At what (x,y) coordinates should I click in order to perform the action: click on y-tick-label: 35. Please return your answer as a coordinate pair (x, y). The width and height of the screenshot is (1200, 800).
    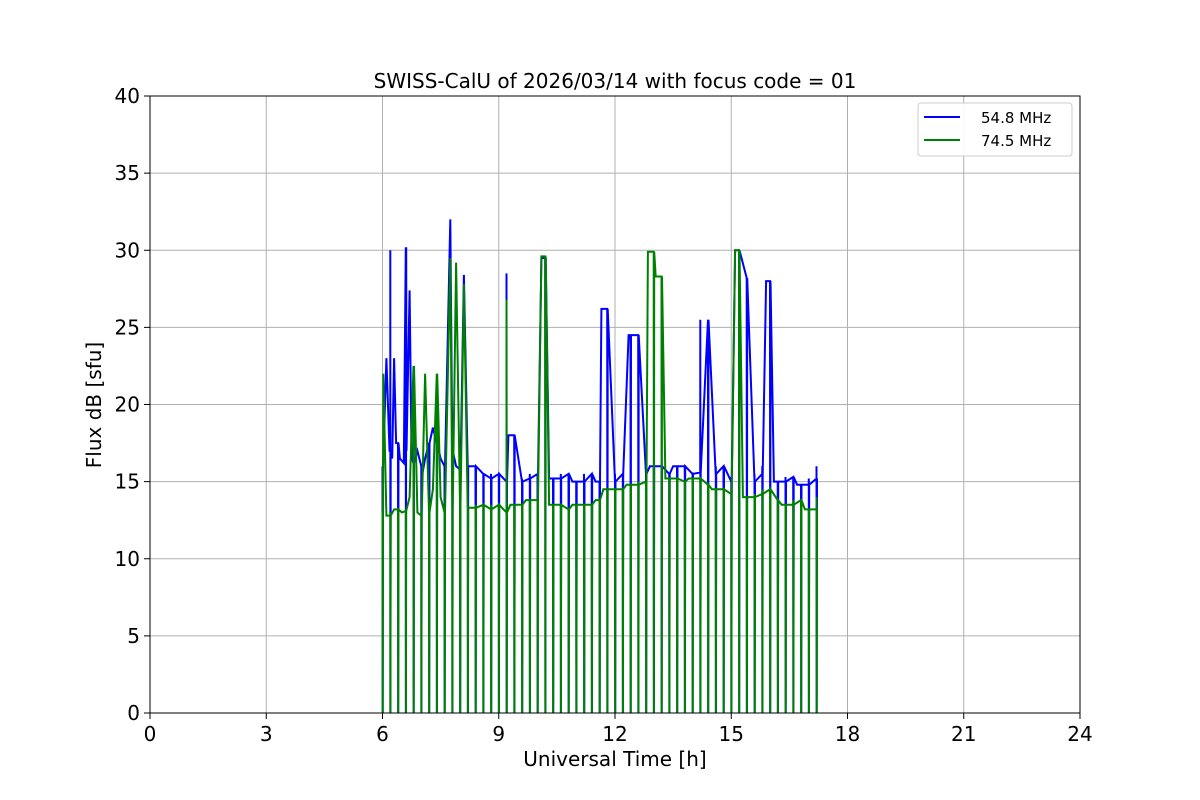
    Looking at the image, I should click on (127, 173).